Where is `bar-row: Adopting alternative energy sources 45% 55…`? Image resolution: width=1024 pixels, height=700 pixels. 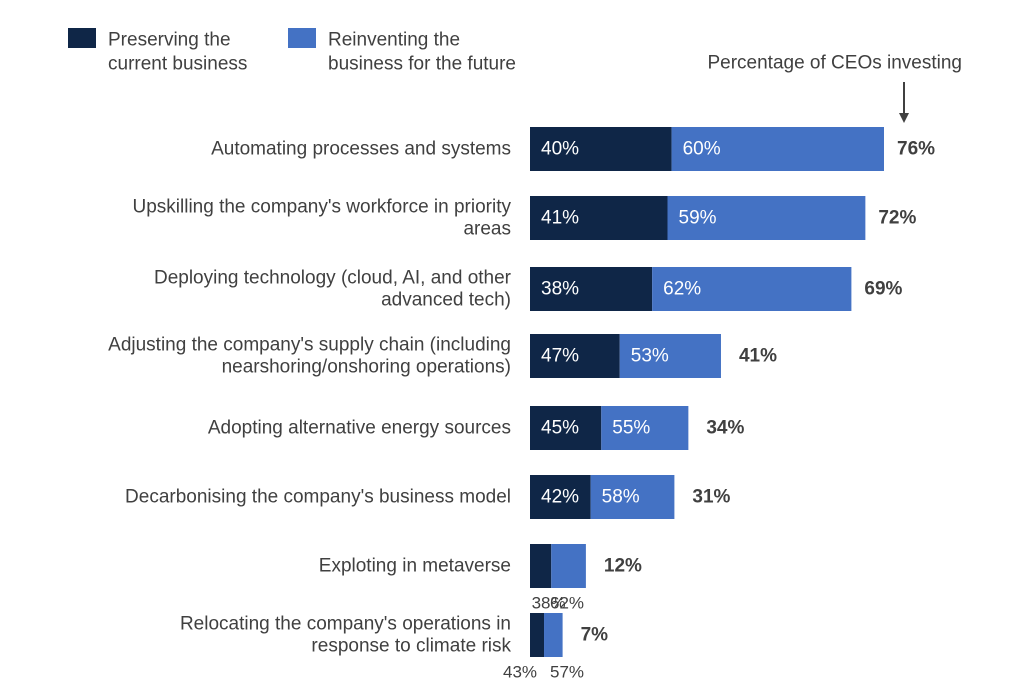
bar-row: Adopting alternative energy sources 45% 55… is located at coordinates (476, 428).